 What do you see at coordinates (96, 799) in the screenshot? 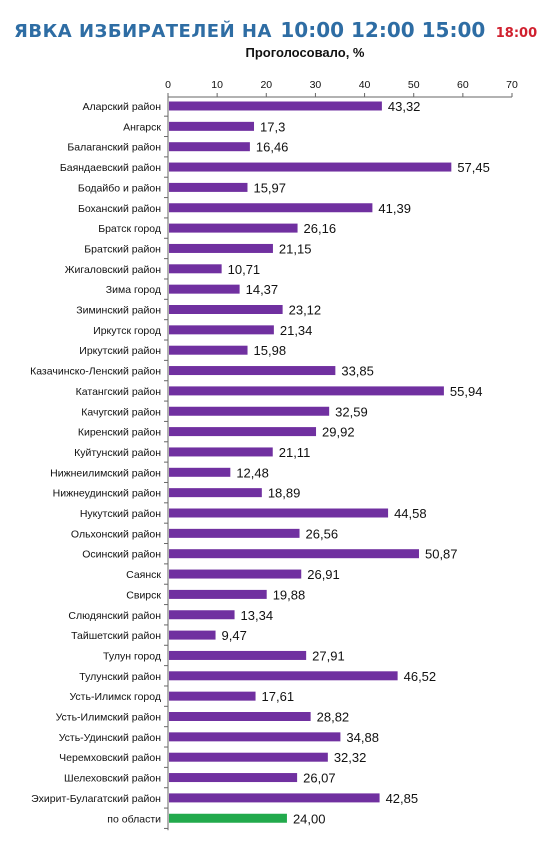
I see `category-label: Эхирит-Булагатский район` at bounding box center [96, 799].